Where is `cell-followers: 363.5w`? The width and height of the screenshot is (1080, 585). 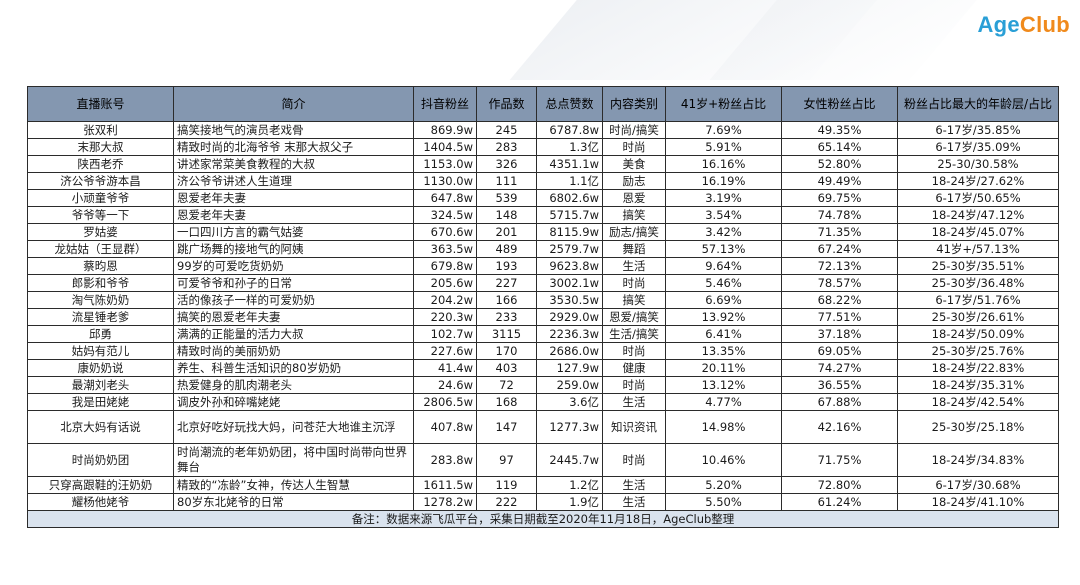
cell-followers: 363.5w is located at coordinates (445, 249).